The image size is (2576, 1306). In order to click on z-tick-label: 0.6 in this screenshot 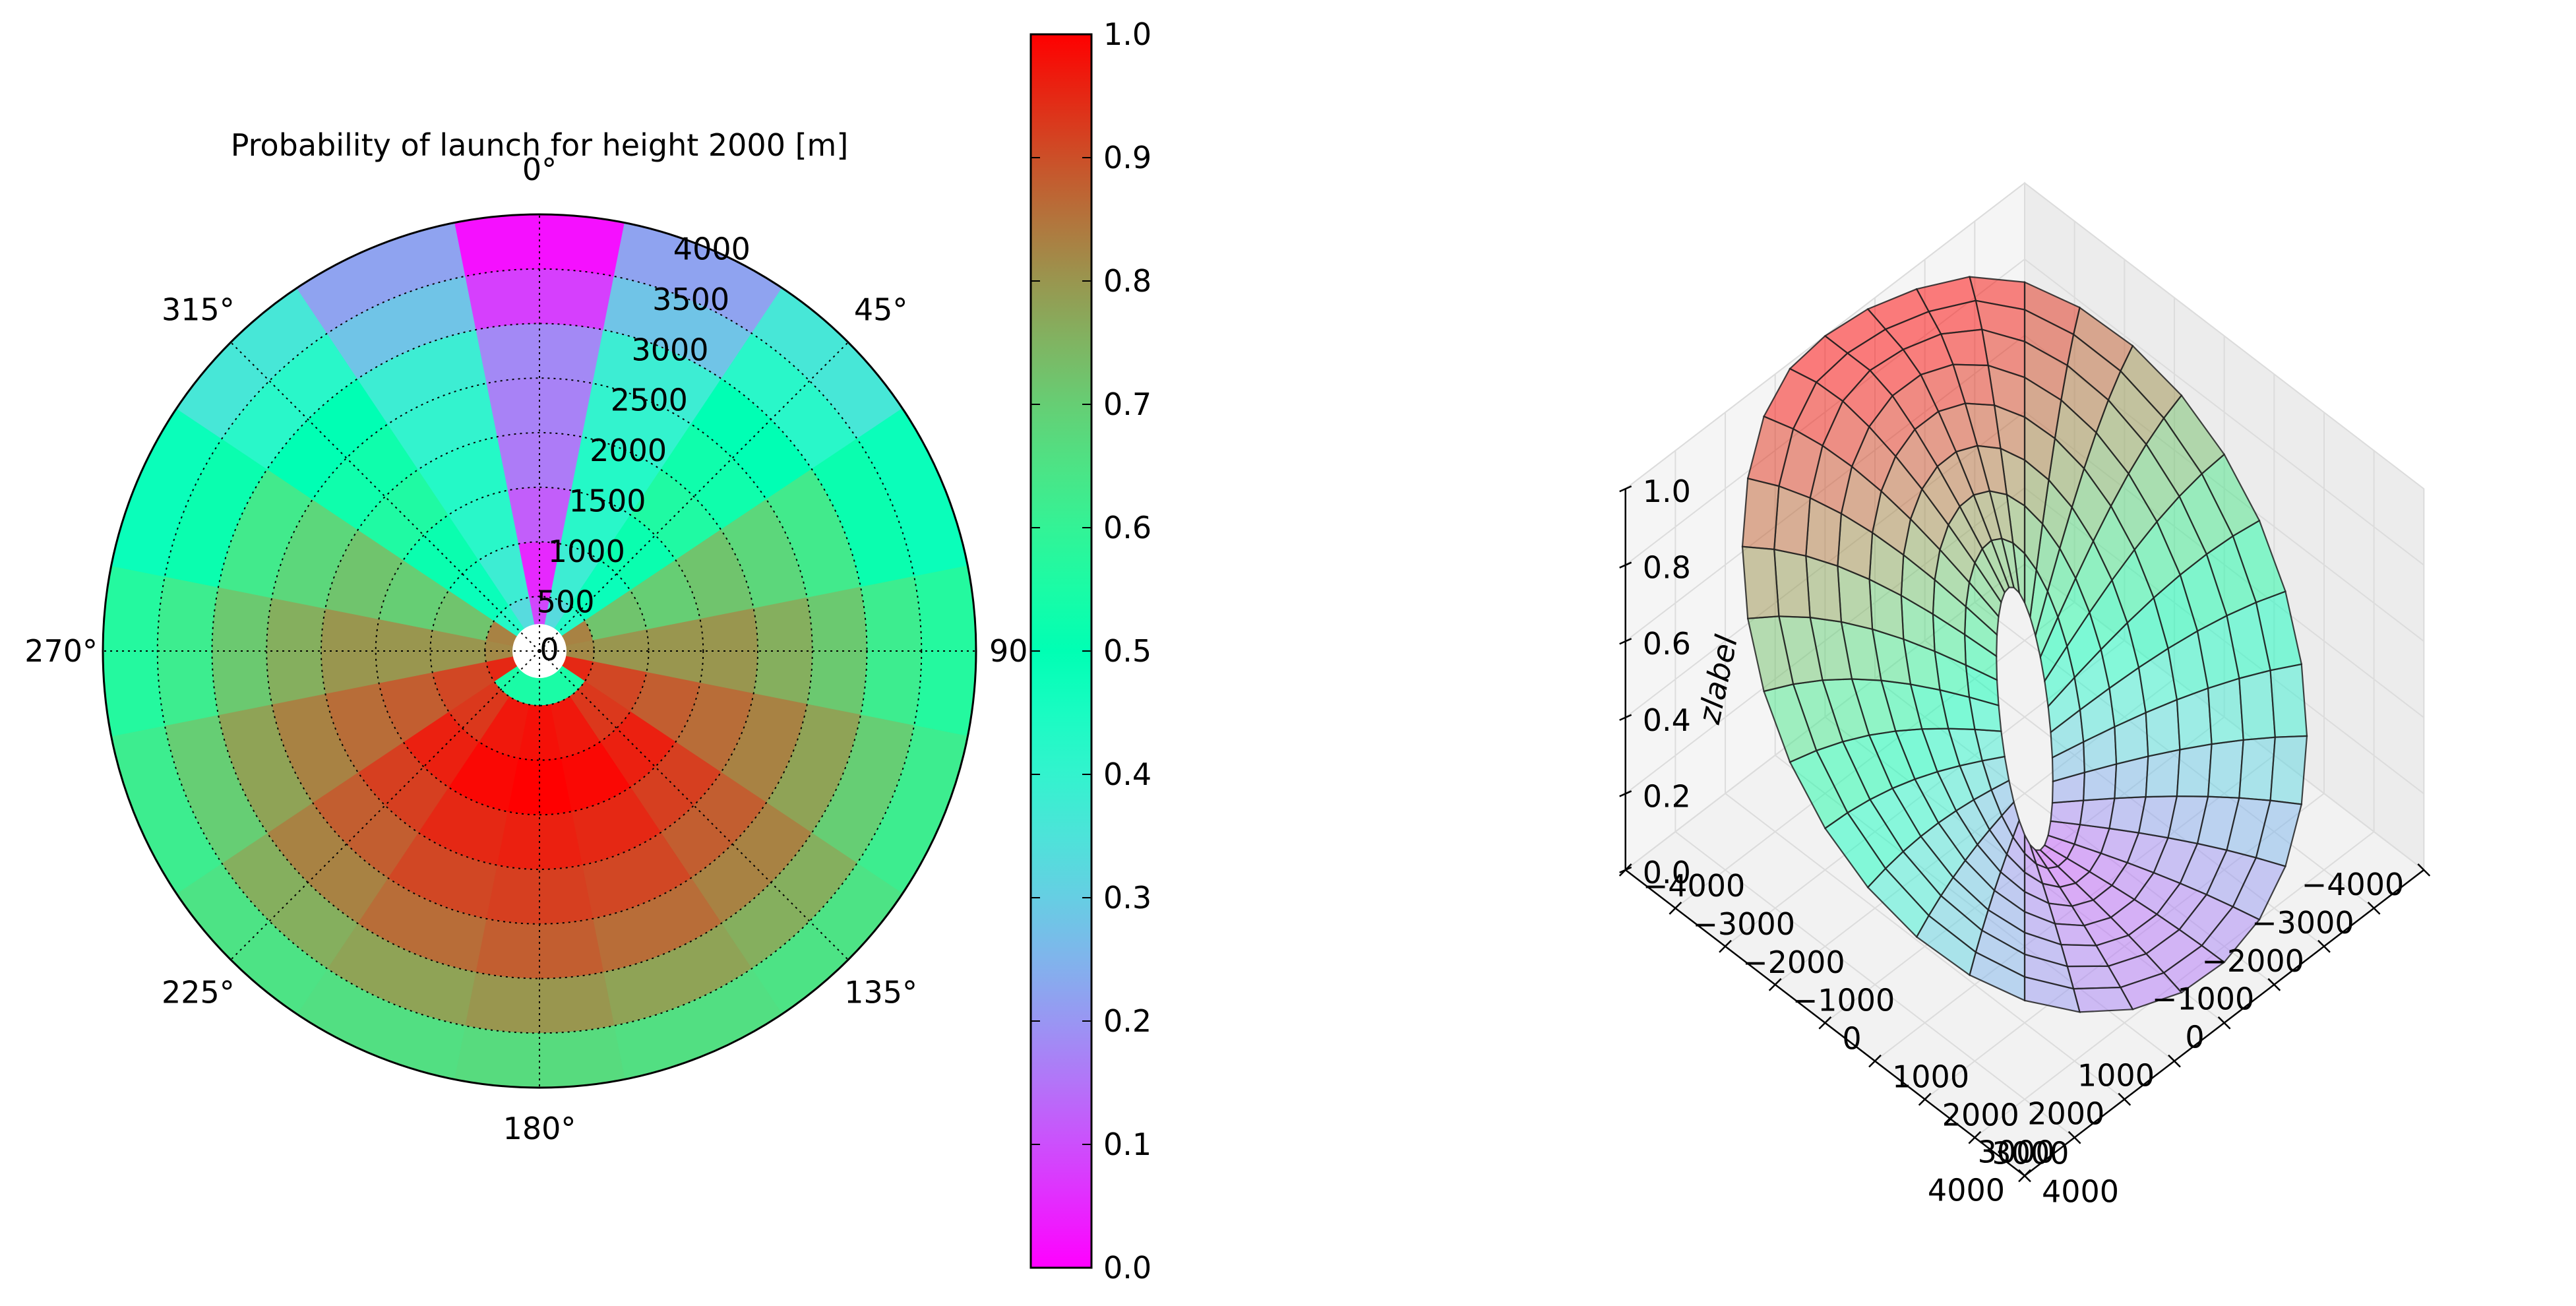, I will do `click(1667, 644)`.